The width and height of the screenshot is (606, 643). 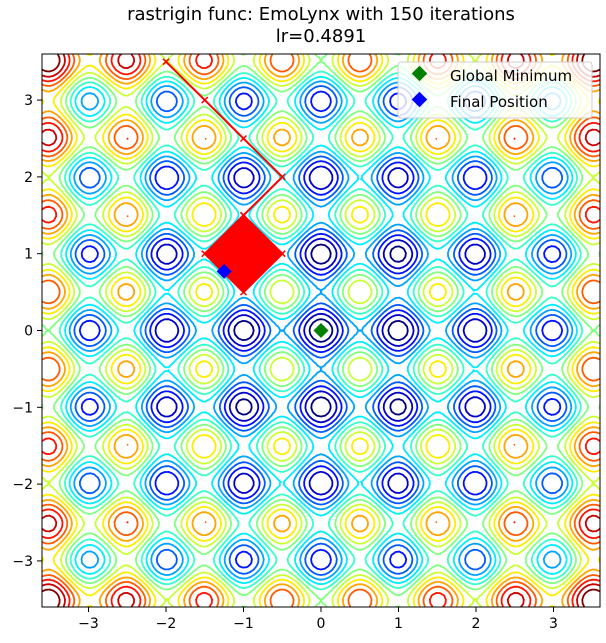 I want to click on x-tick-label-0: −3, so click(x=88, y=624).